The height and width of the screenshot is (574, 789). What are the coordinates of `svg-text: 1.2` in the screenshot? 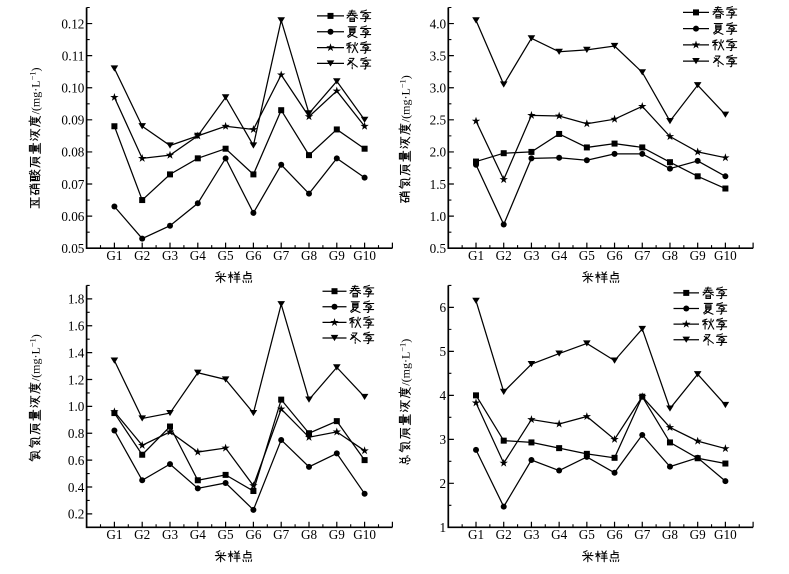 It's located at (76, 379).